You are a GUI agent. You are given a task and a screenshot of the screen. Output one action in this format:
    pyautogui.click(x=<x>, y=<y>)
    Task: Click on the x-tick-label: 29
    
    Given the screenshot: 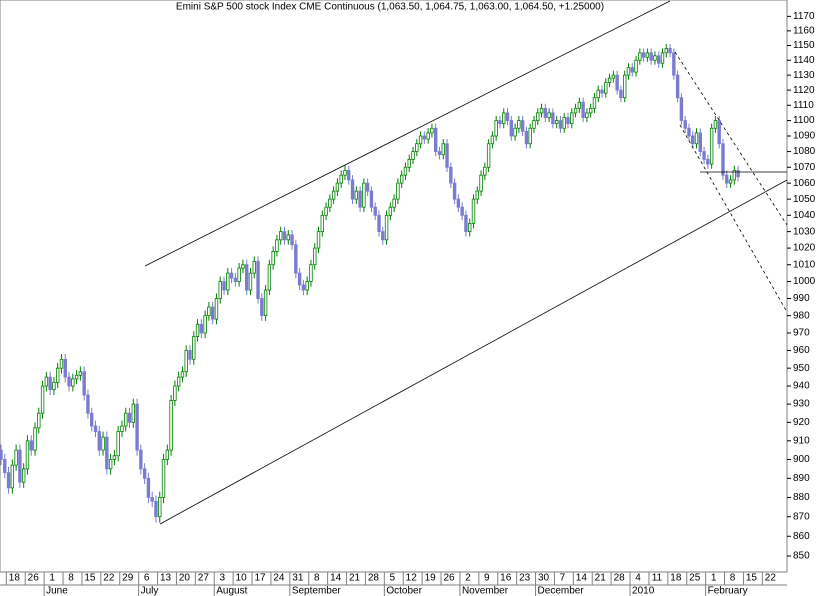 What is the action you would take?
    pyautogui.click(x=128, y=578)
    